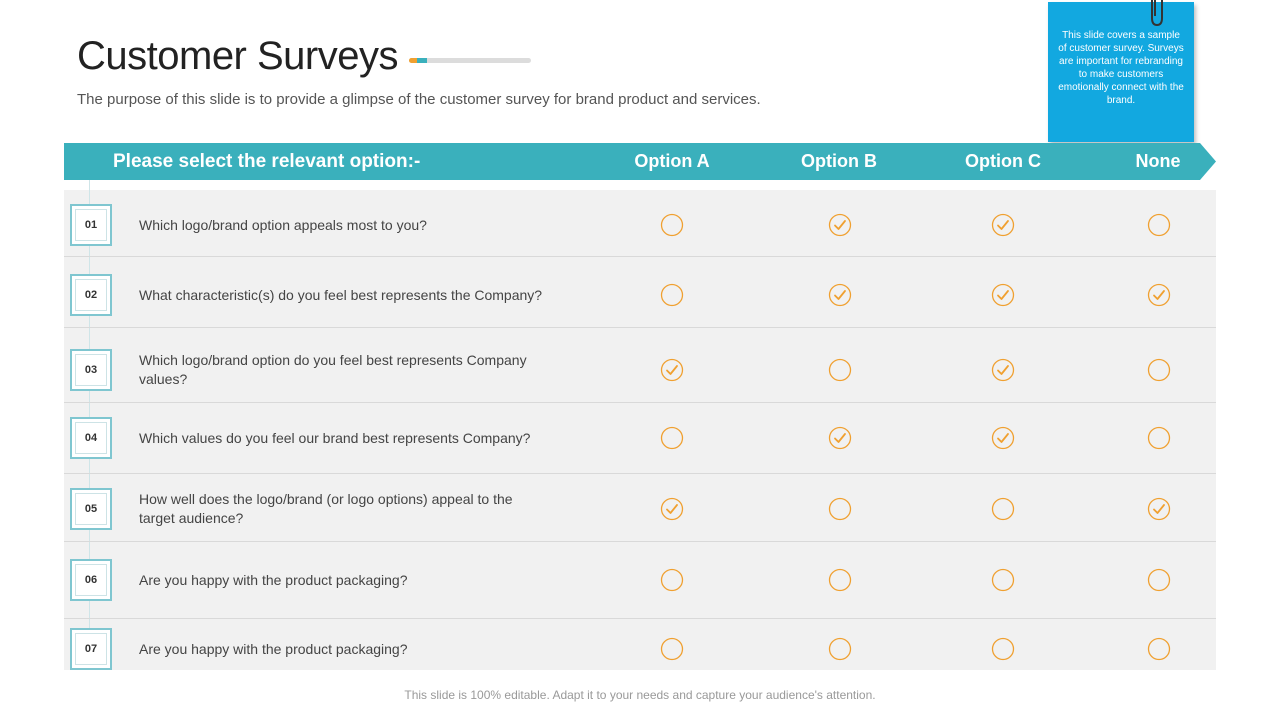 The height and width of the screenshot is (720, 1280). I want to click on row-number-badge: 02, so click(91, 295).